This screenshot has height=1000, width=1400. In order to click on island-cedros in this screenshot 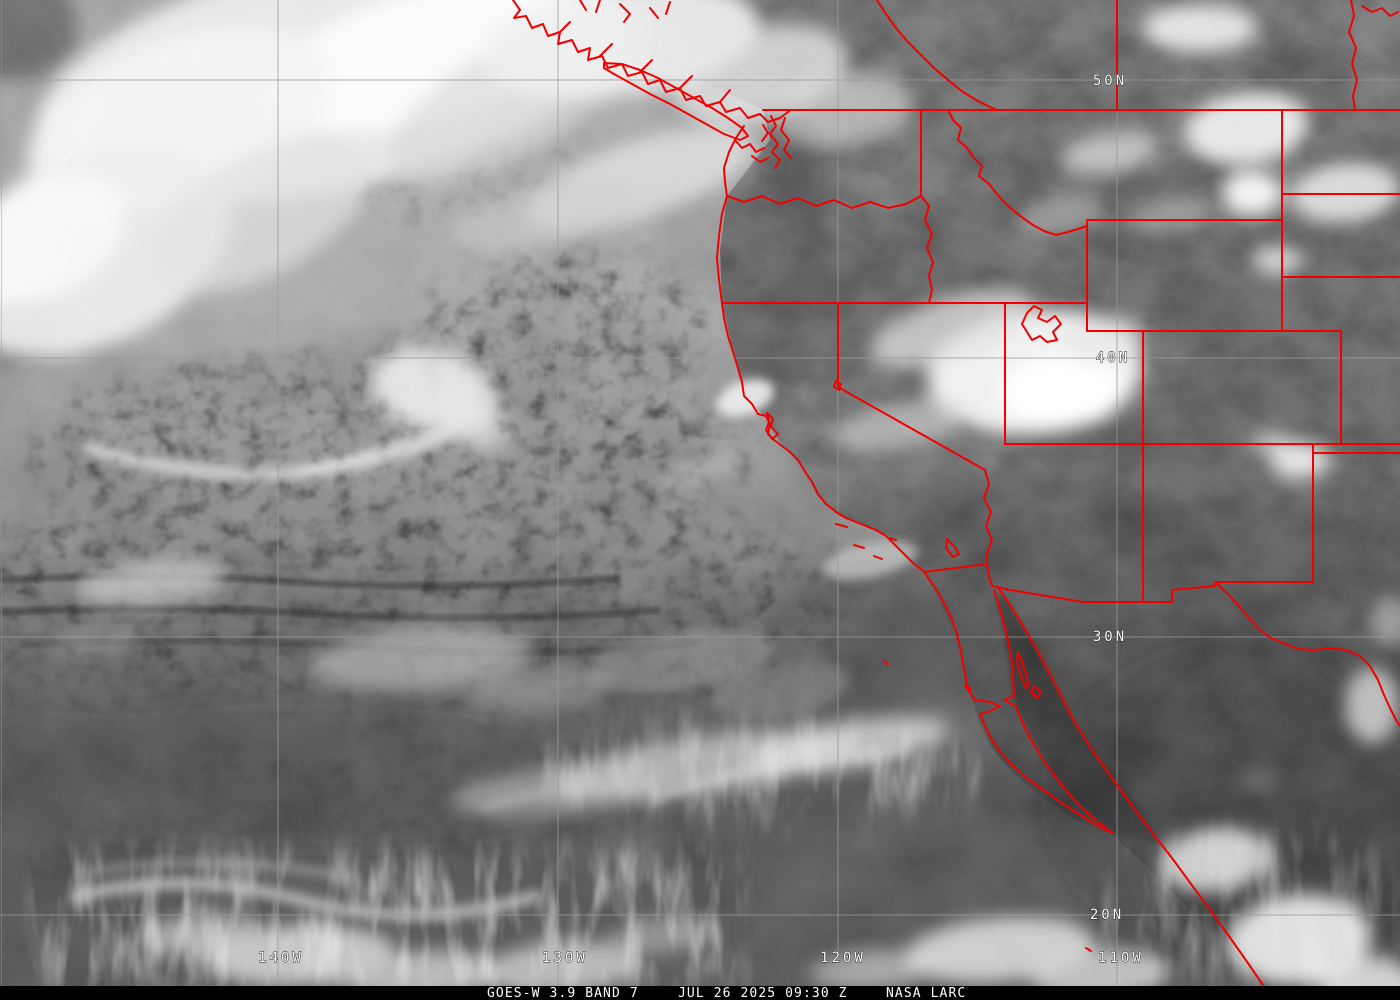, I will do `click(968, 687)`.